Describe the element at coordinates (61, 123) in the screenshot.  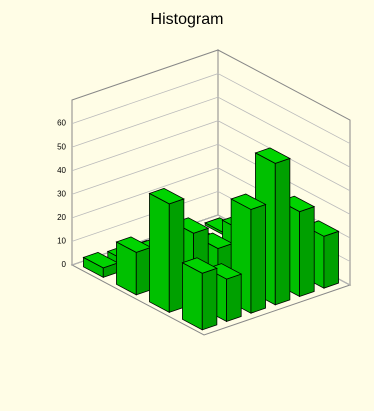
I see `z-tick-label: 60` at that location.